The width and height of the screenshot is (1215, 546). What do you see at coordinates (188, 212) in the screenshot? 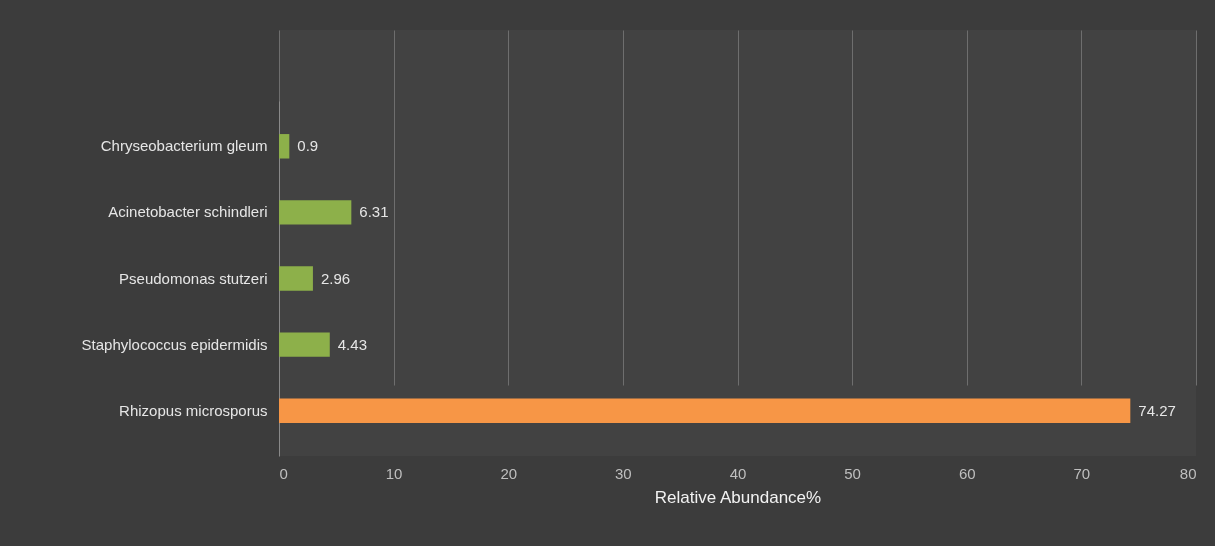
I see `y-tick-label: Acinetobacter schindleri` at bounding box center [188, 212].